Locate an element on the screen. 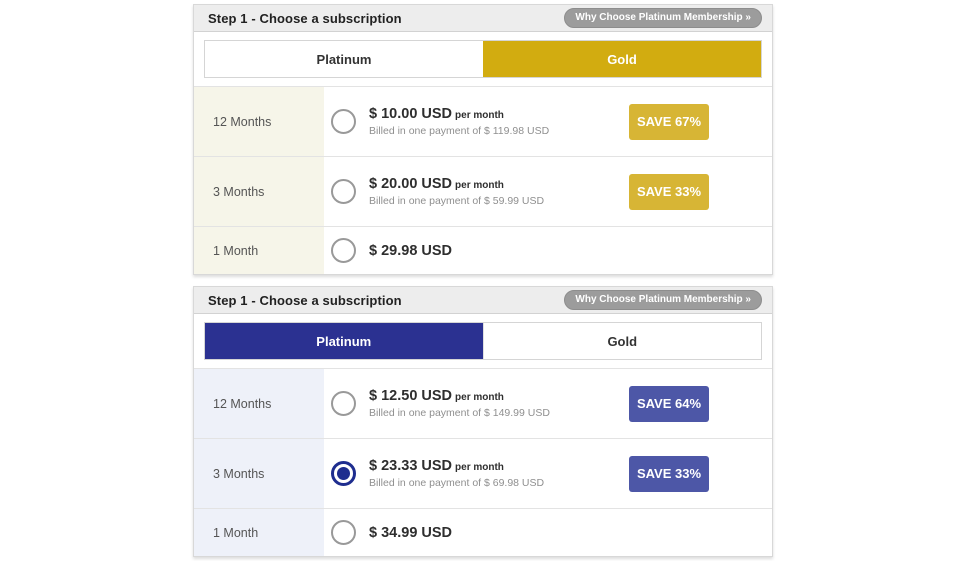  price-line: $ 10.00 USD per month is located at coordinates (499, 114).